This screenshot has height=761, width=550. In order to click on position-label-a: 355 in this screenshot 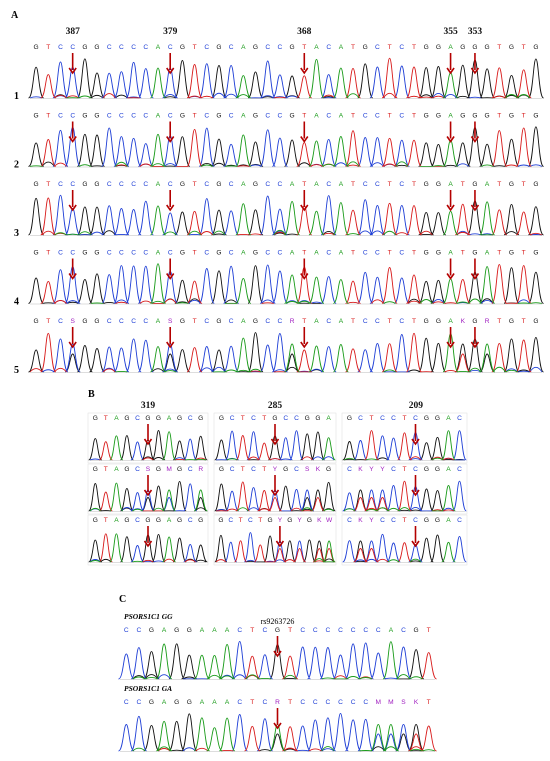, I will do `click(450, 32)`.